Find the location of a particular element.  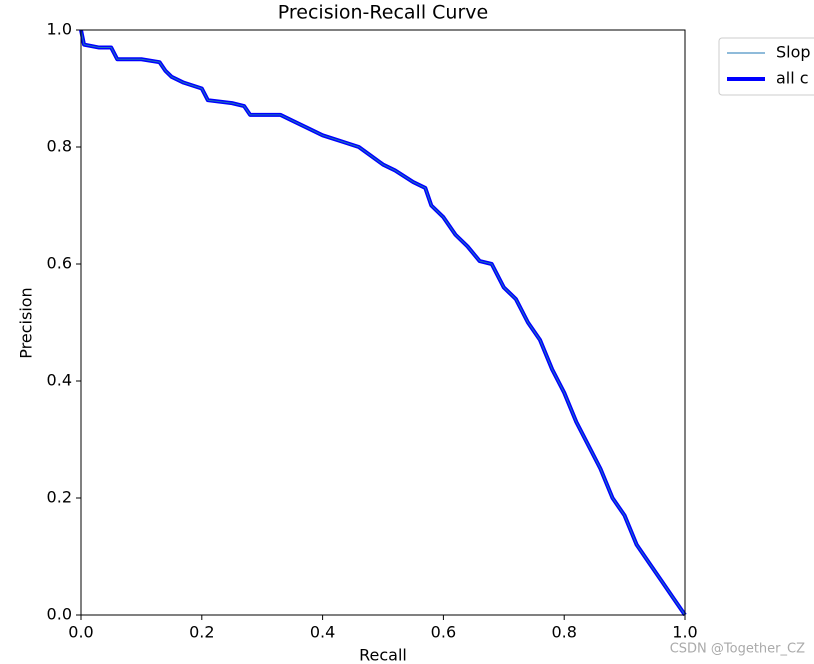

y-tick-label: 0.4 is located at coordinates (59, 380).